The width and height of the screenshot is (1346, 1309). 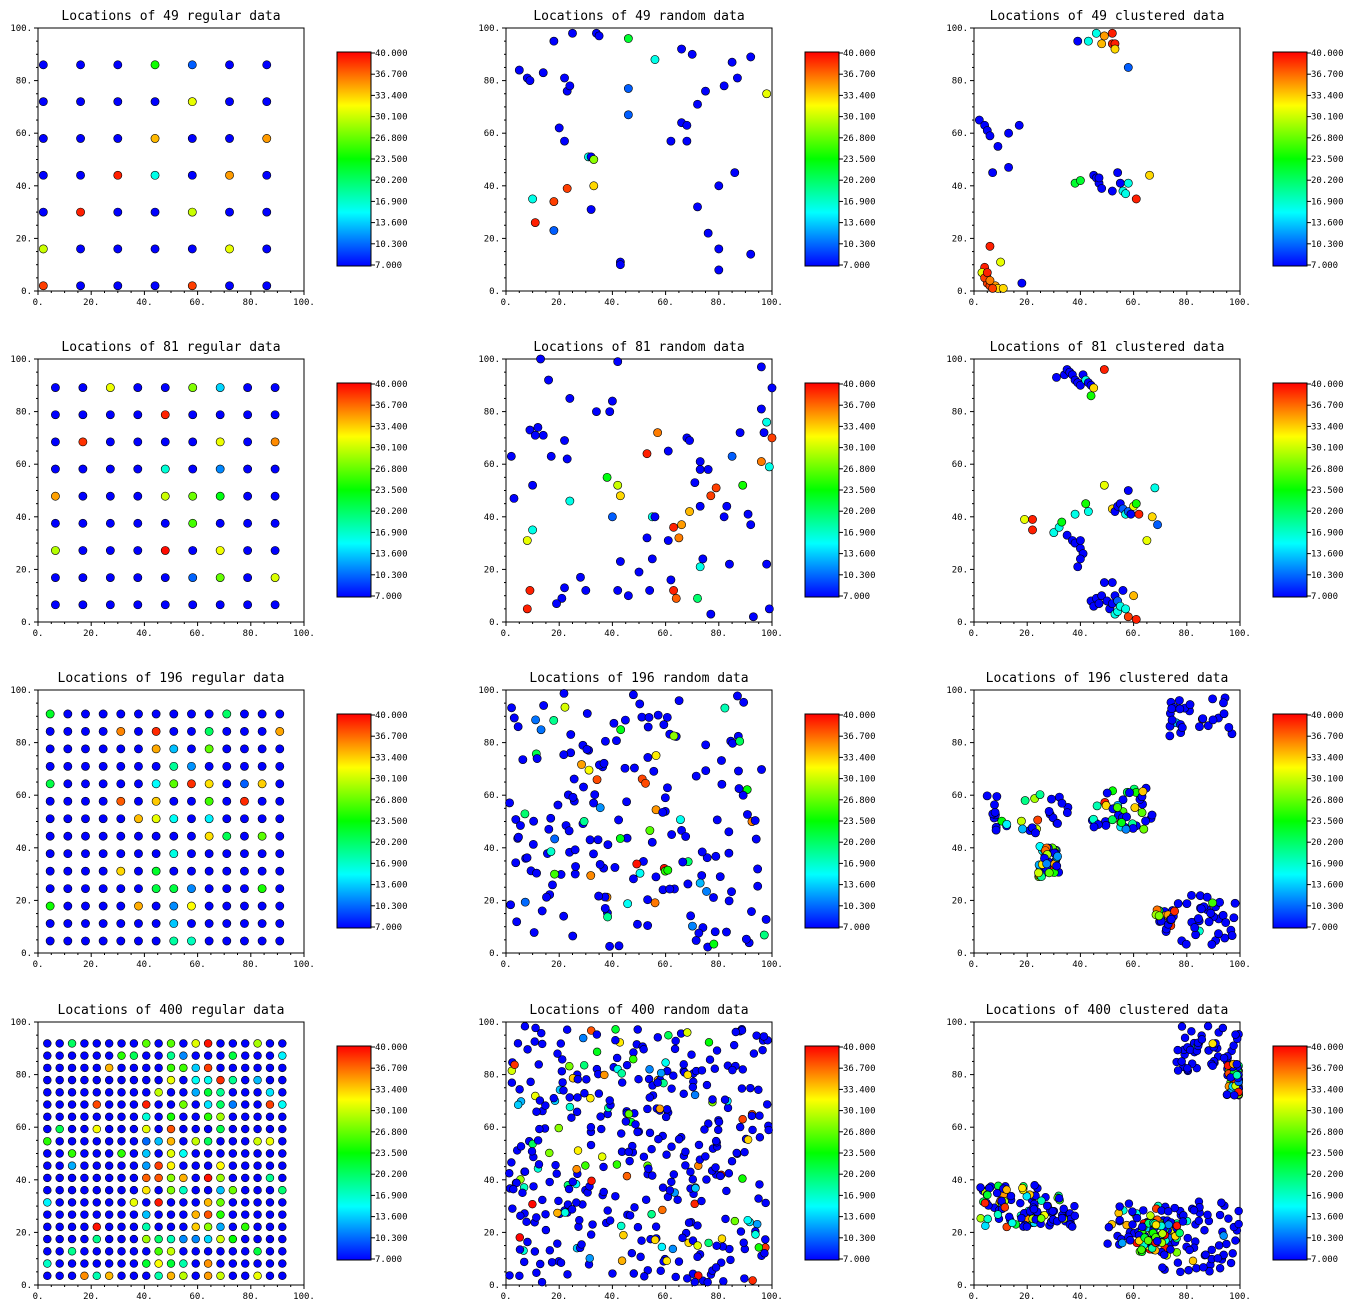 I want to click on y-tick-label: 0., so click(x=494, y=292).